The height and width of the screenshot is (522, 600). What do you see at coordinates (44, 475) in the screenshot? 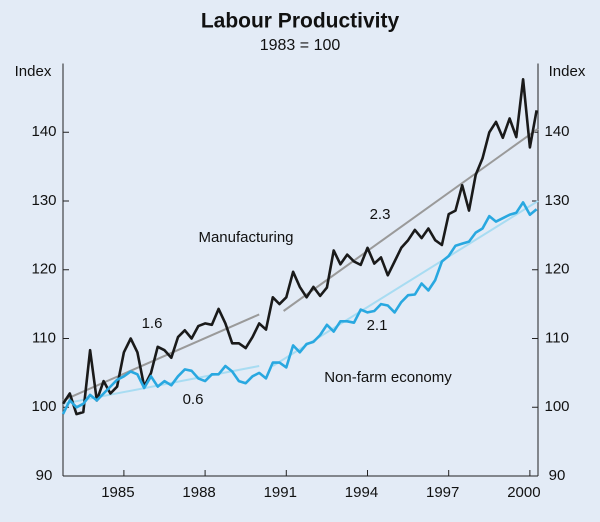
I see `y-tick-label: 90` at bounding box center [44, 475].